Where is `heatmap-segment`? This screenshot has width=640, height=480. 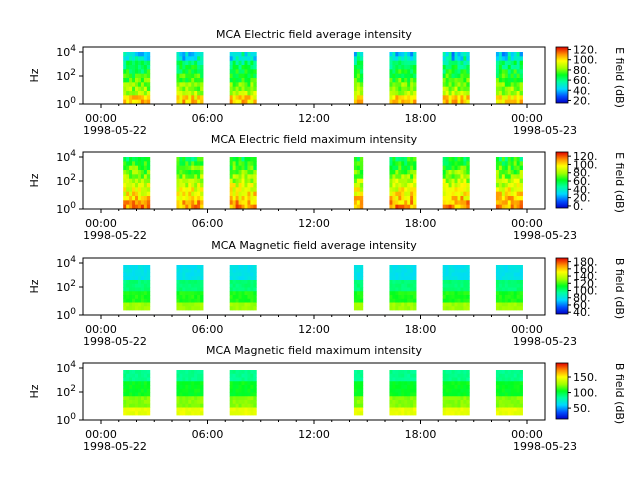
heatmap-segment is located at coordinates (243, 183).